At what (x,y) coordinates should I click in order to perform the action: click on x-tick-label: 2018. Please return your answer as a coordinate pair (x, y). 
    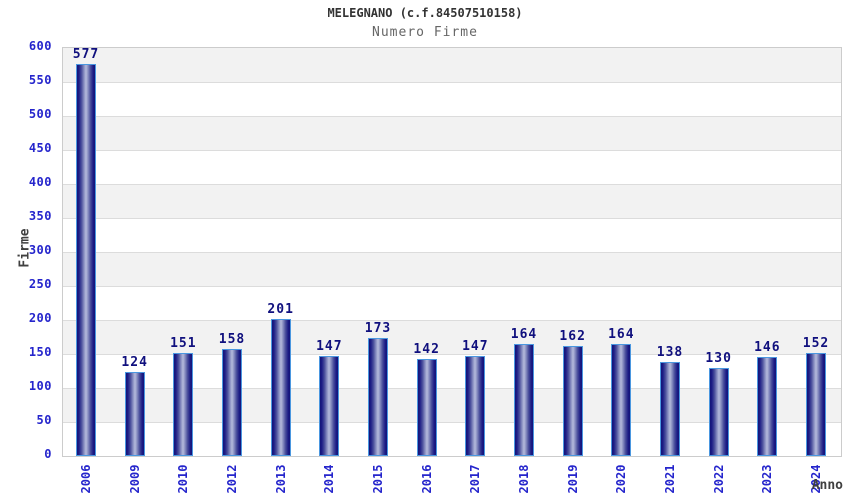
    Looking at the image, I should click on (524, 479).